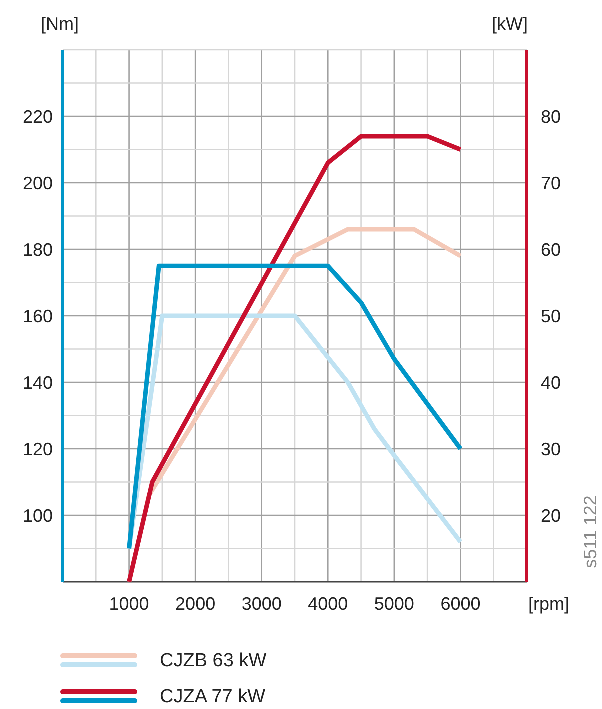 The height and width of the screenshot is (709, 602). I want to click on text: s511 122, so click(590, 532).